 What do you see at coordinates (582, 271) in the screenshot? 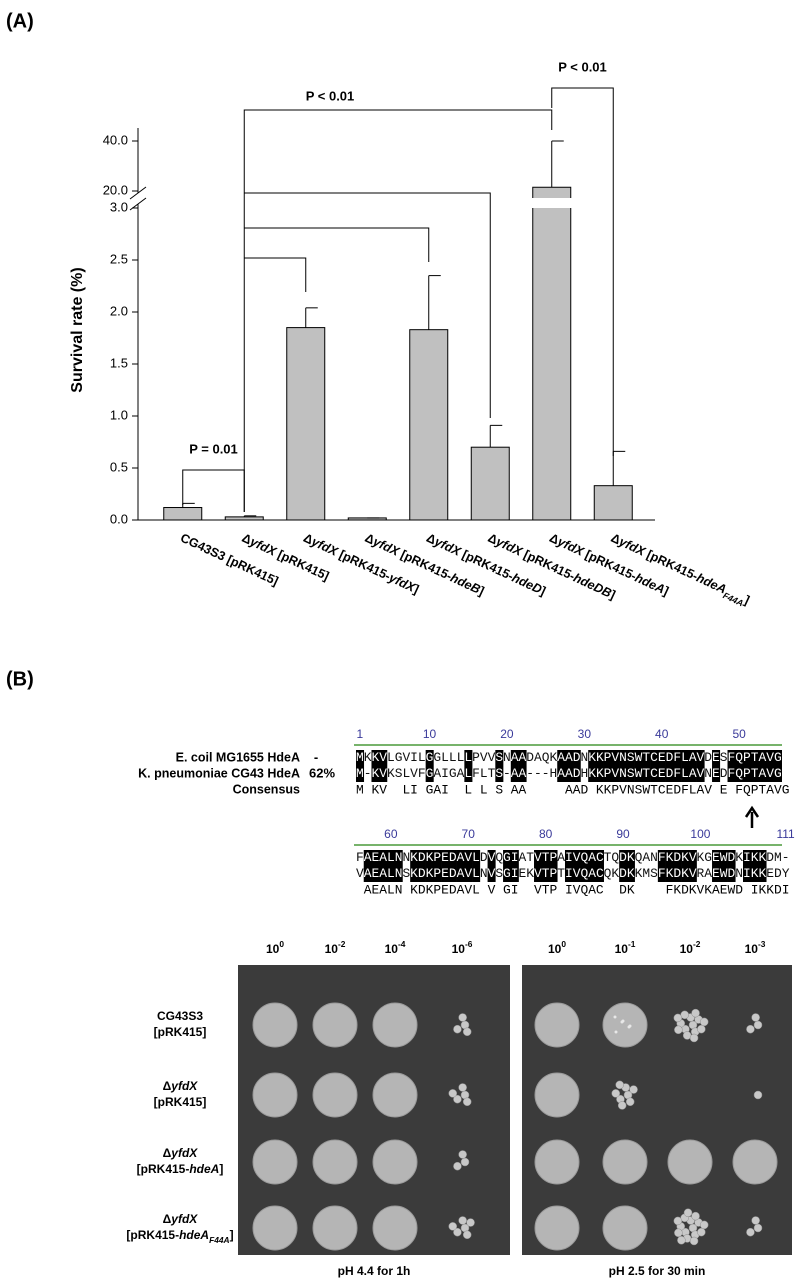
I see `bracket` at bounding box center [582, 271].